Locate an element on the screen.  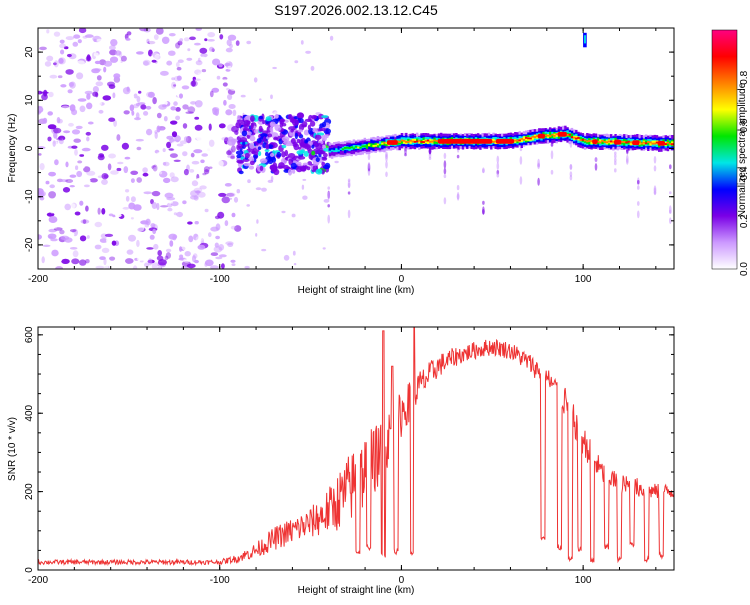
colorbar-tick-label: 0.0 is located at coordinates (744, 269).